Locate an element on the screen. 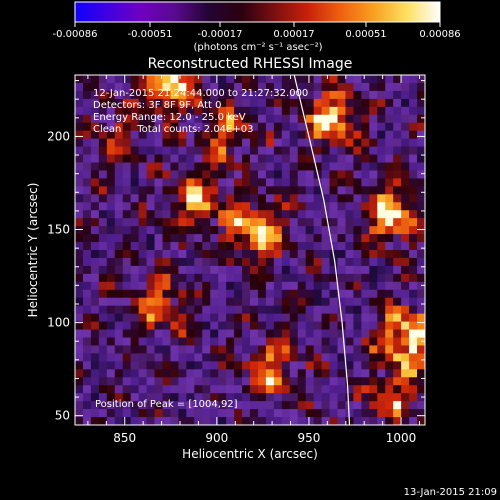 The image size is (500, 500). x-tick-label: 950 is located at coordinates (308, 438).